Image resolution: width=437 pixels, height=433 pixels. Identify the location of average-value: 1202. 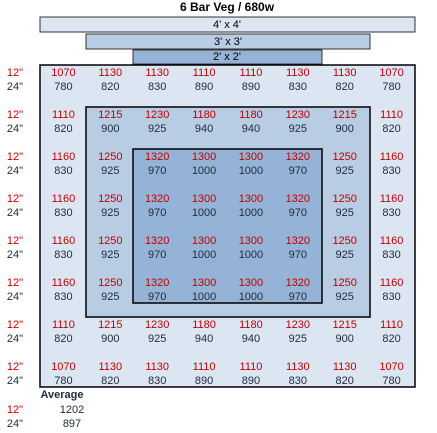
(72, 410).